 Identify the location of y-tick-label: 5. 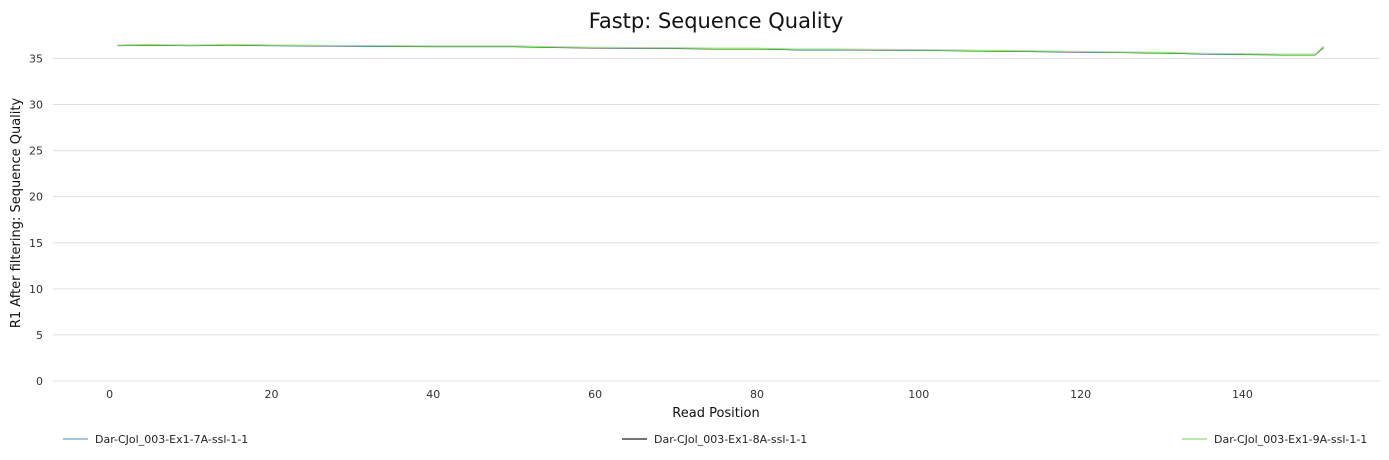
(39, 335).